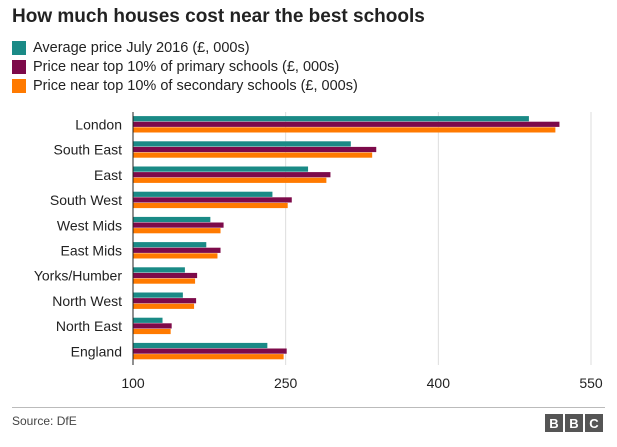 Image resolution: width=617 pixels, height=447 pixels. I want to click on legend-label-average: Average price July 2016 (£, 000s), so click(141, 47).